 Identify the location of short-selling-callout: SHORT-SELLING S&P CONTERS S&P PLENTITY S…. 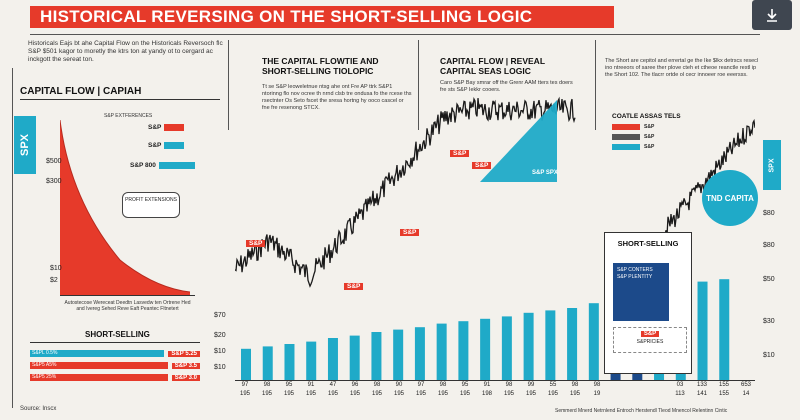
(648, 303).